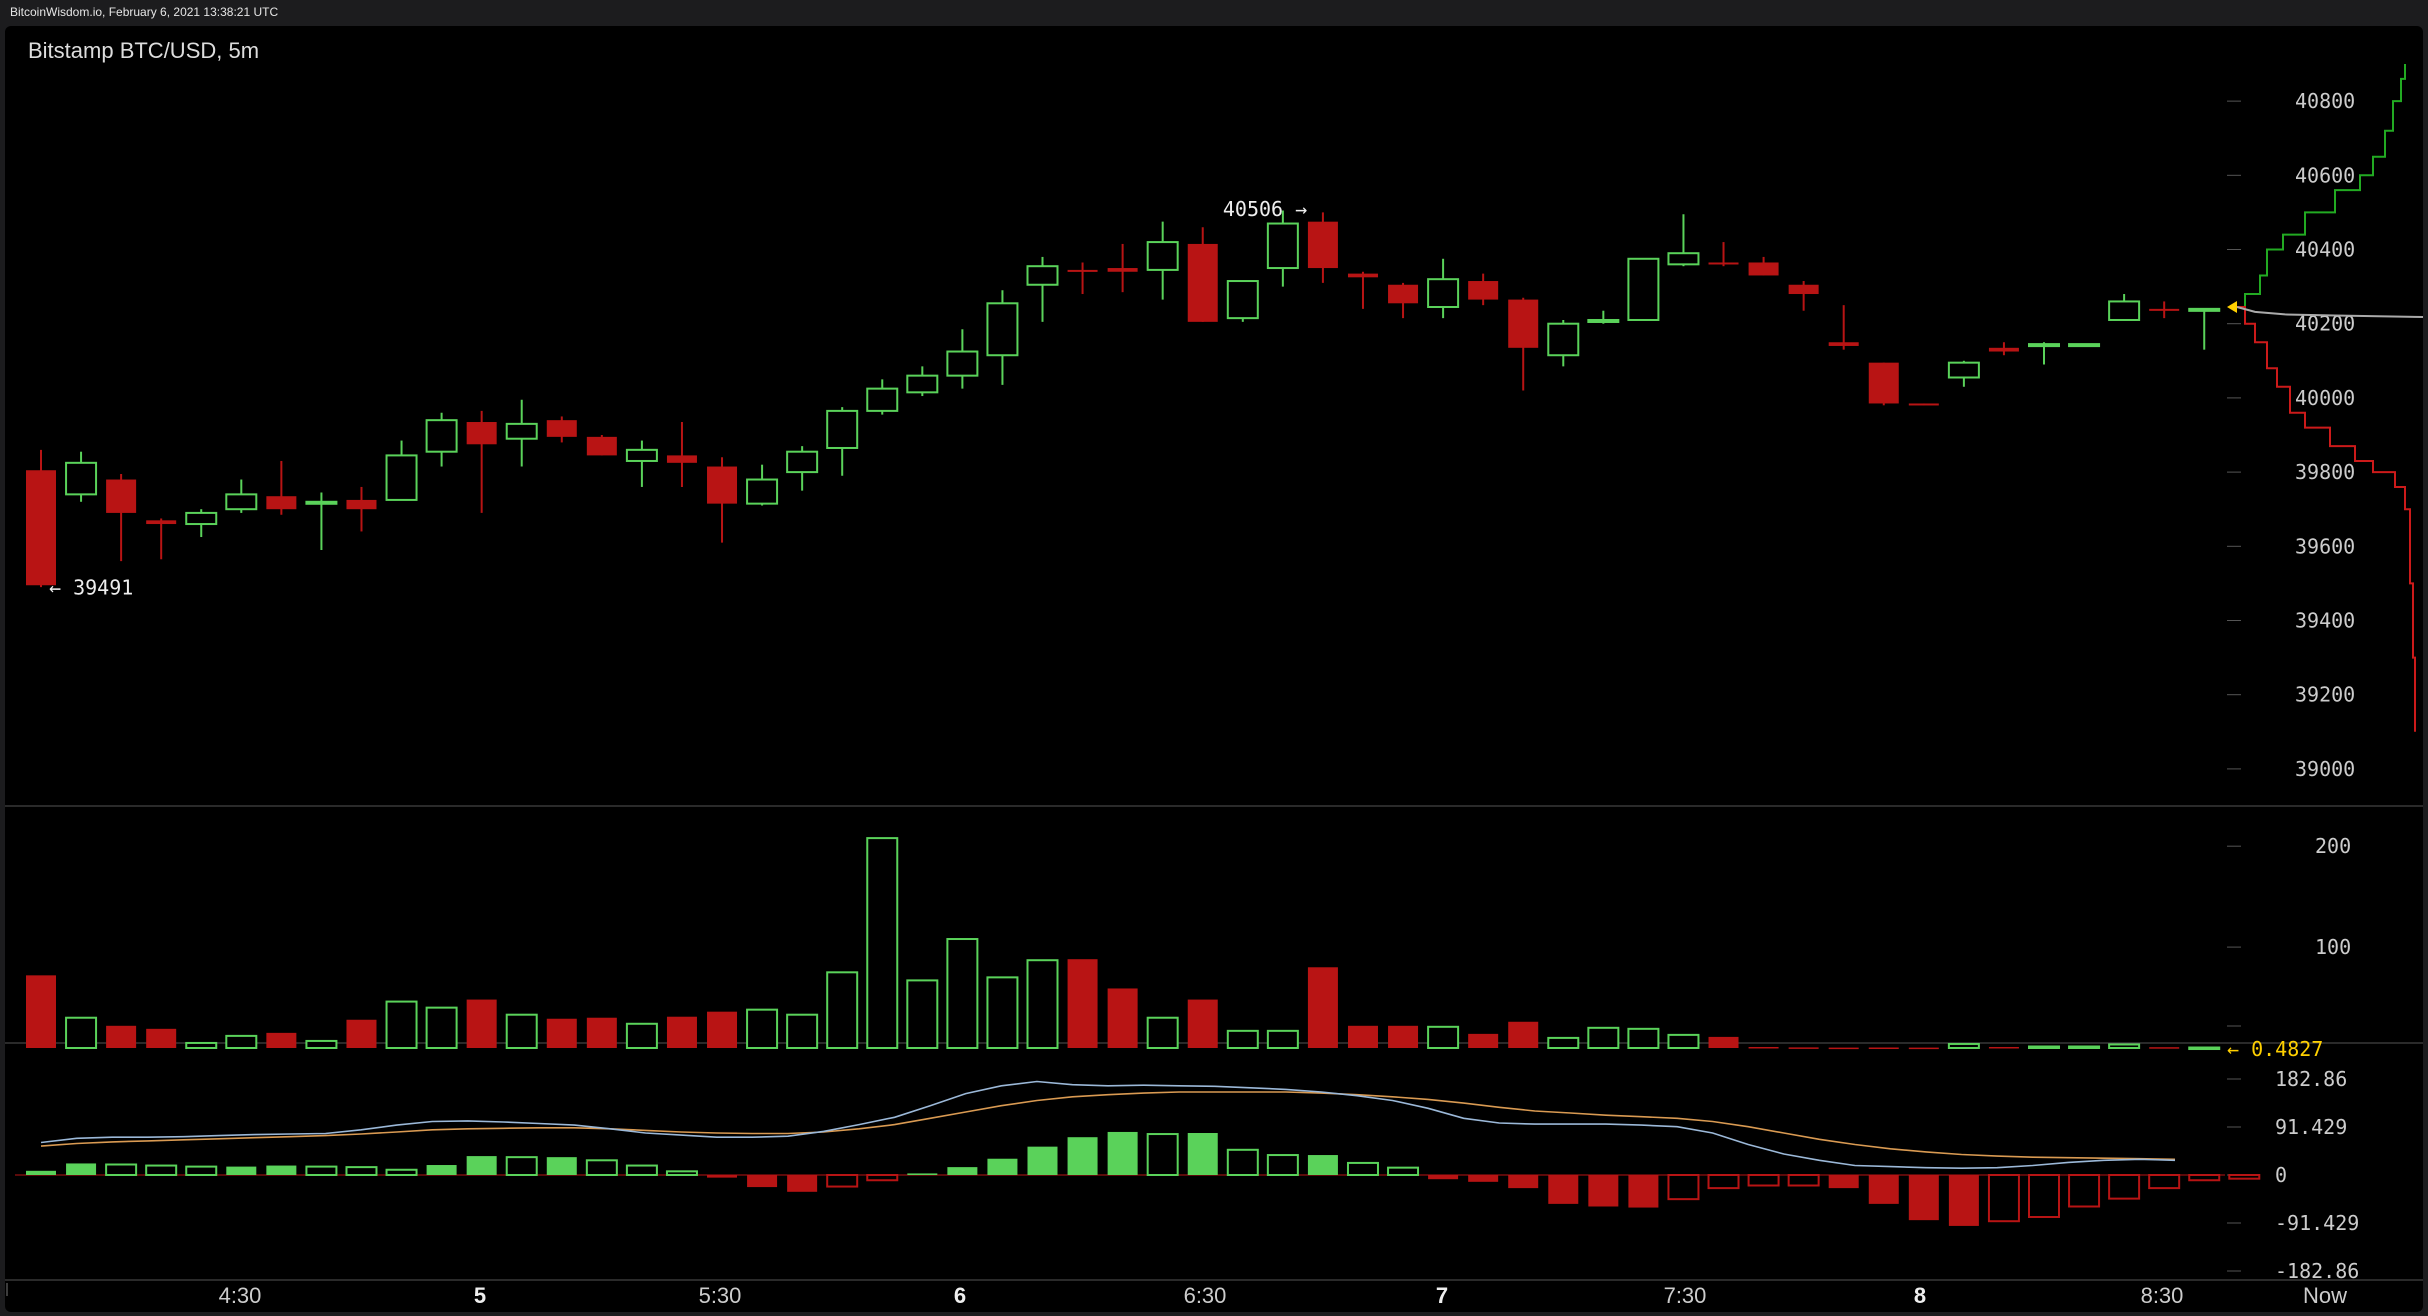  Describe the element at coordinates (2333, 947) in the screenshot. I see `volume-tick-label: 100` at that location.